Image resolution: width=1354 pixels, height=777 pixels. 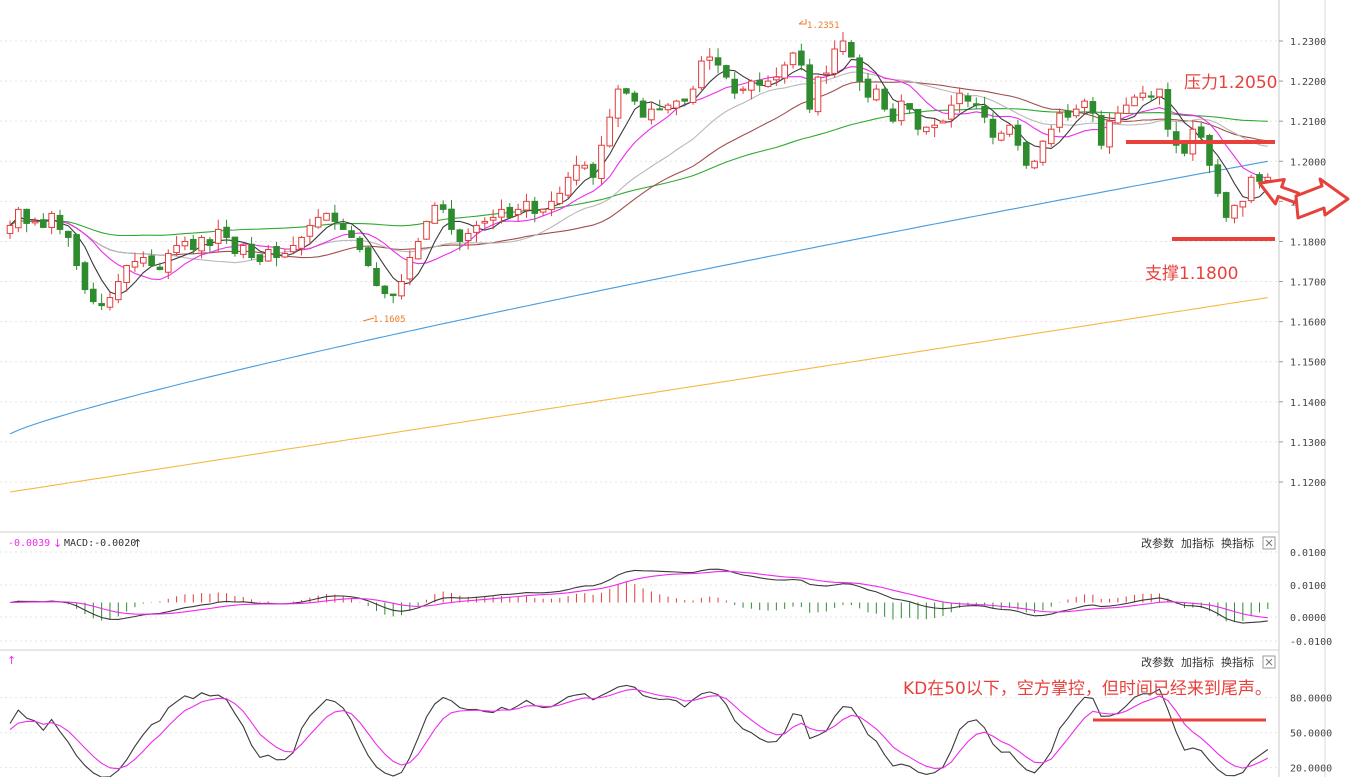 I want to click on macd-change-params-button: 改参数, so click(x=1157, y=543).